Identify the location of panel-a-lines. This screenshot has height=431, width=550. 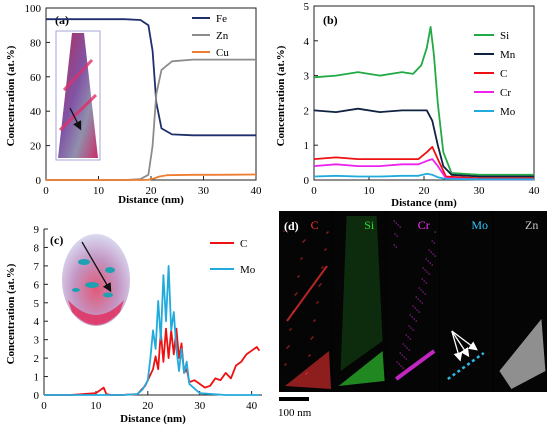
(151, 99).